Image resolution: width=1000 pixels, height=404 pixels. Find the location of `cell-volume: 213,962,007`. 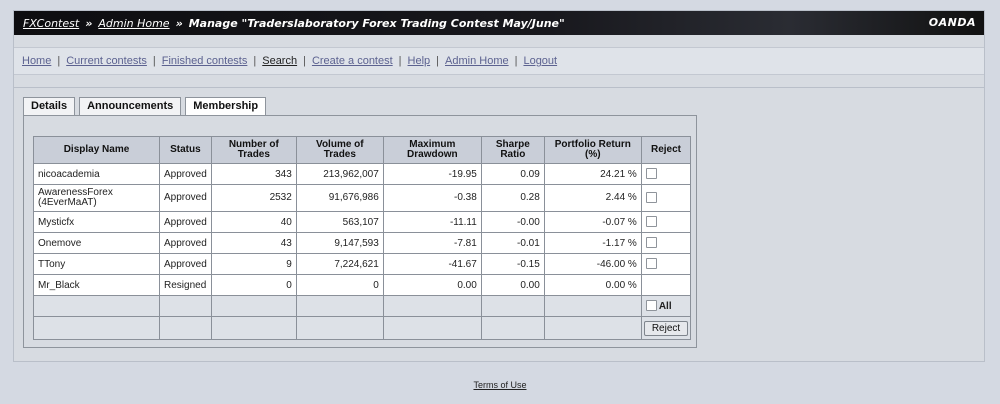

cell-volume: 213,962,007 is located at coordinates (339, 174).